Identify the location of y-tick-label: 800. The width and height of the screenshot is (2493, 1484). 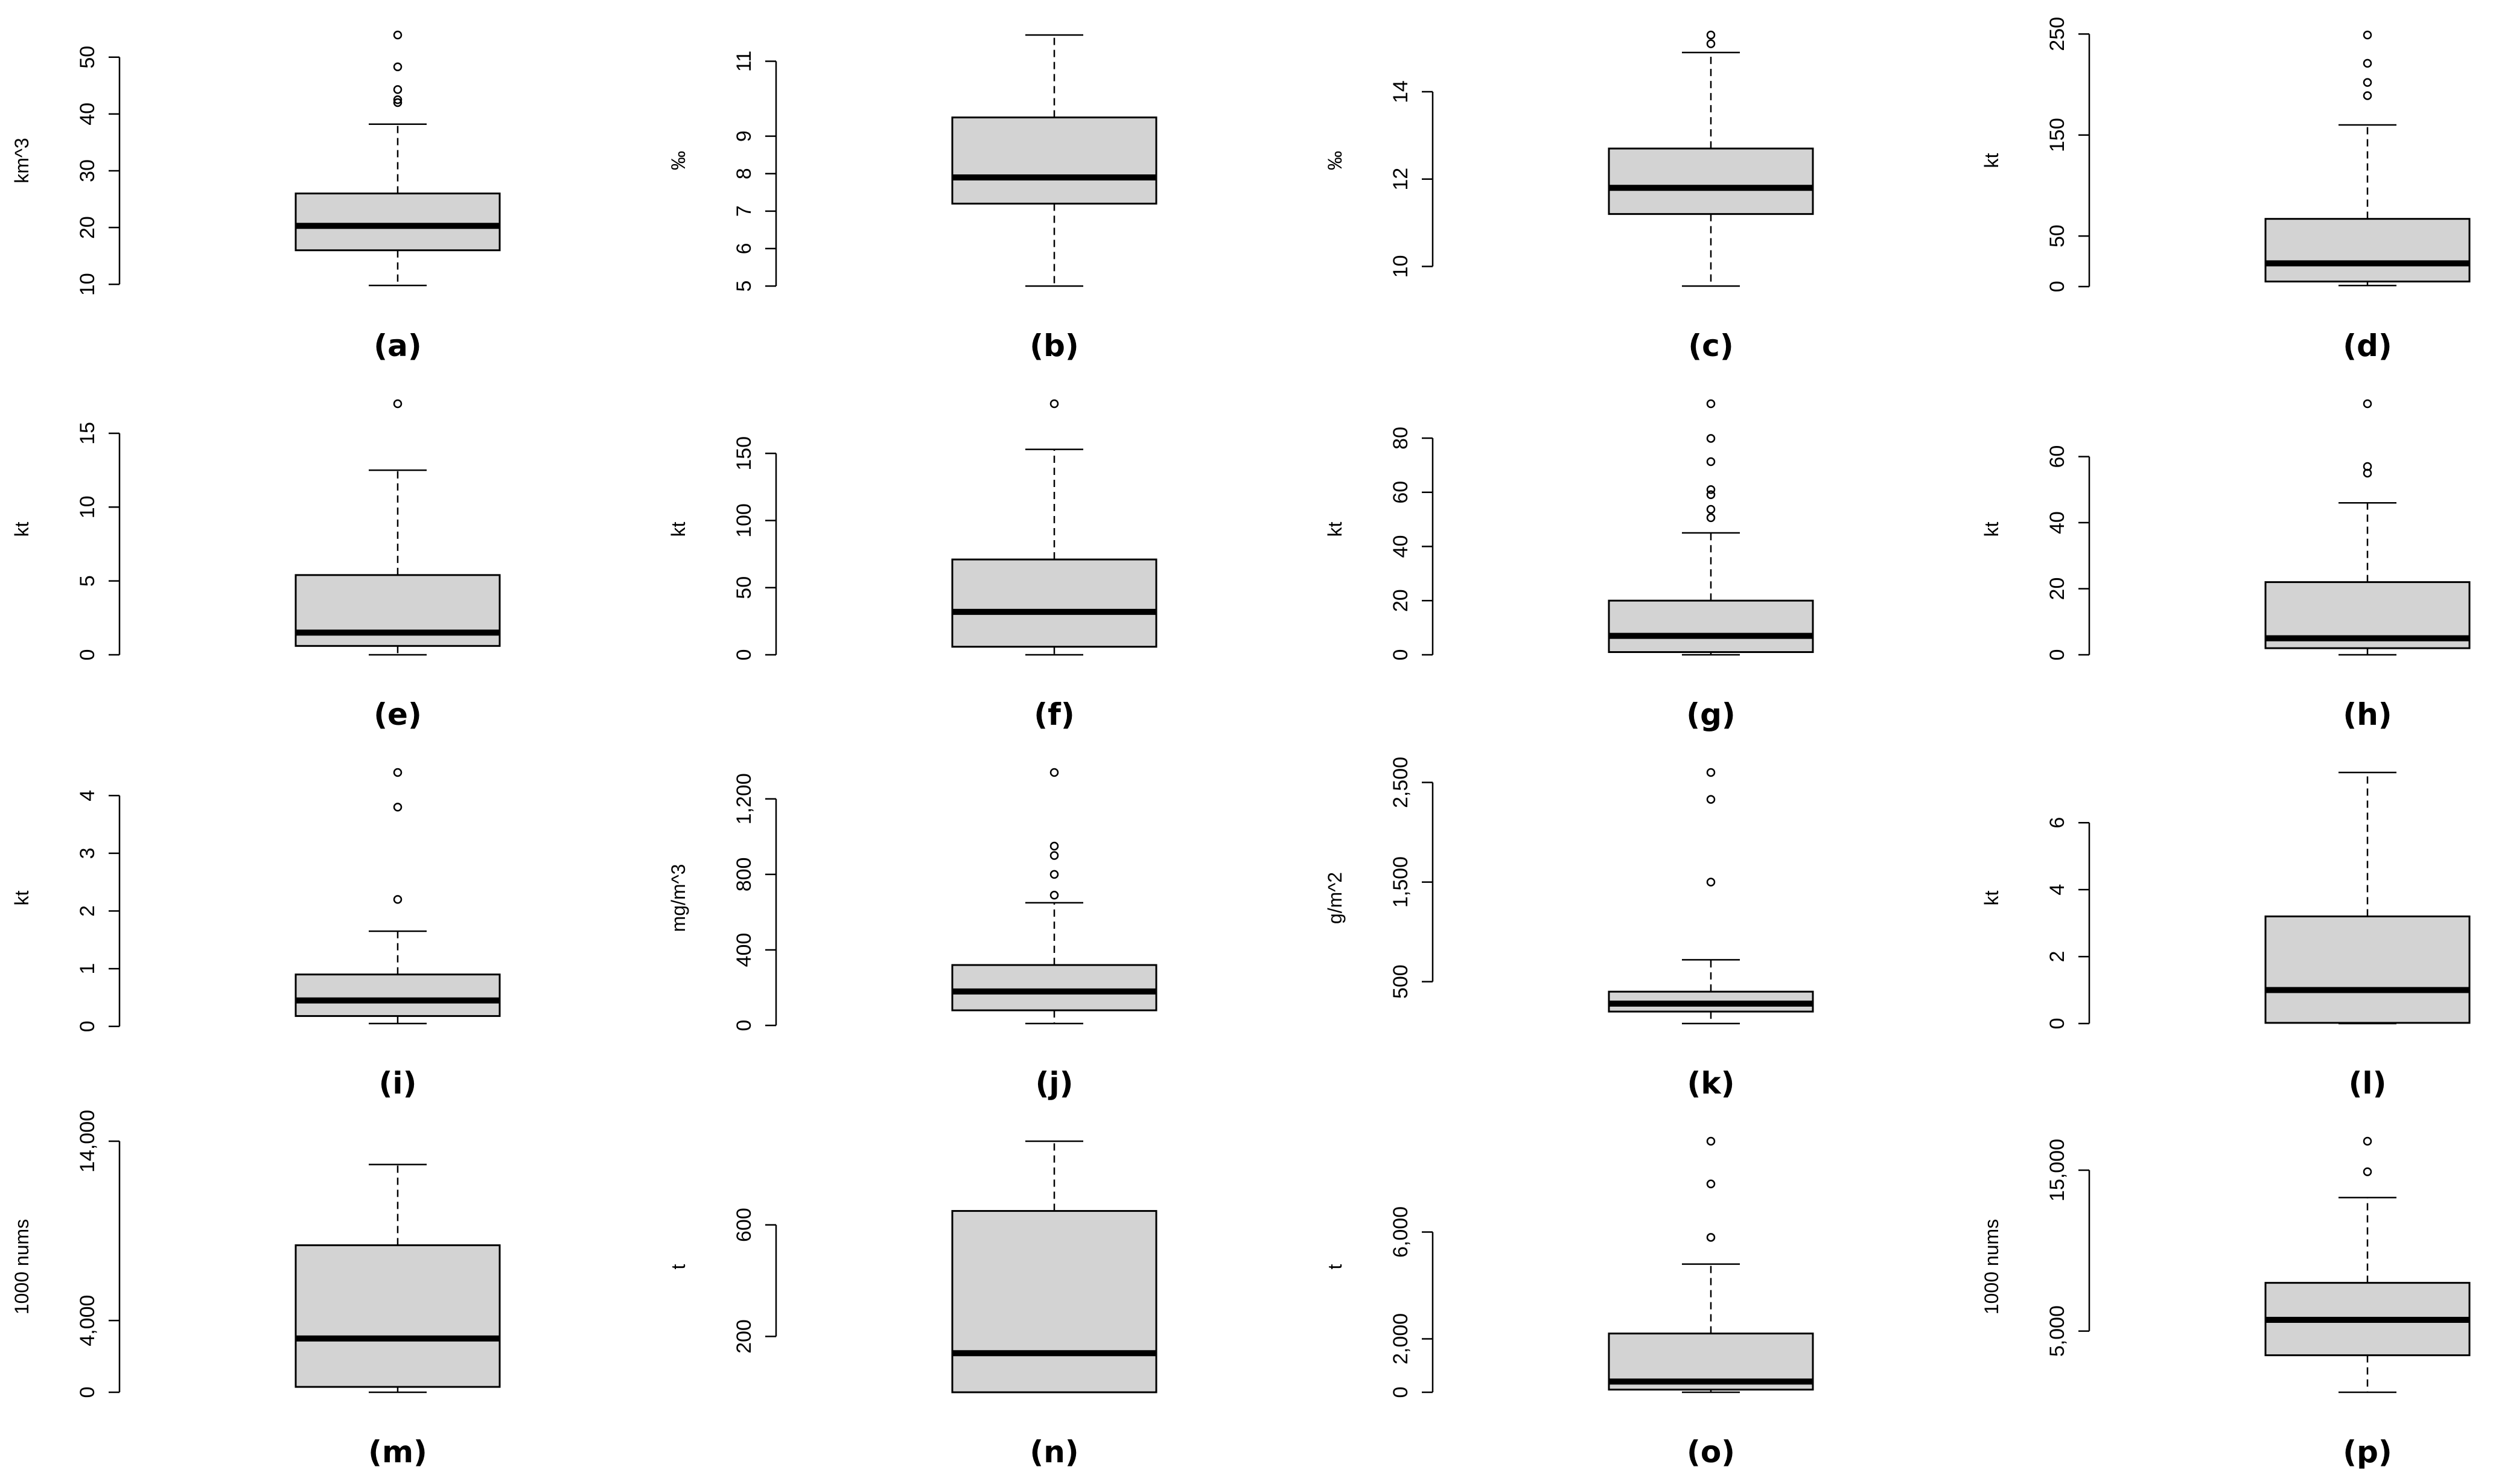
(744, 875).